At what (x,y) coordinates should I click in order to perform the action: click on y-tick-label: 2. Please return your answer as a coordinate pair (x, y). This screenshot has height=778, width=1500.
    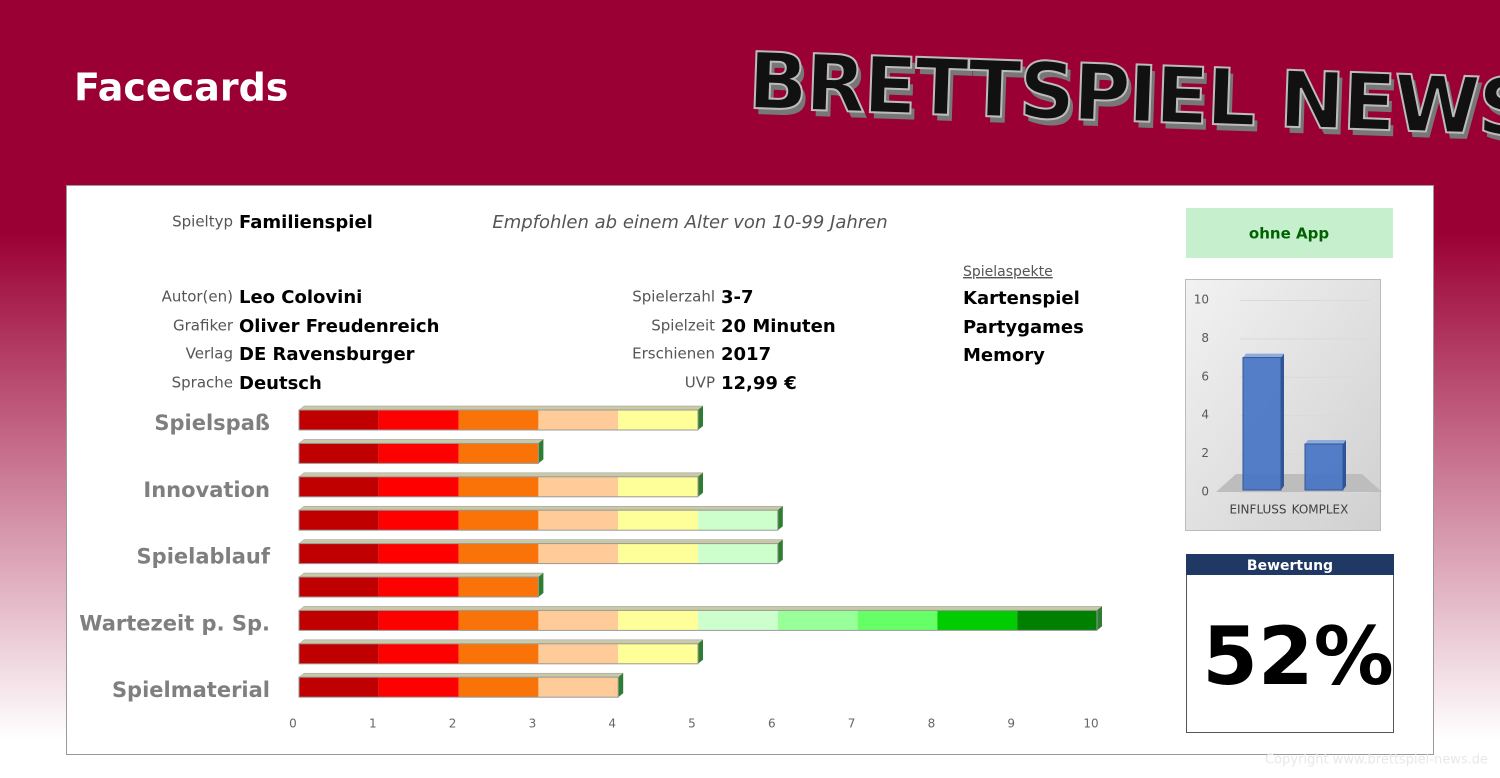
    Looking at the image, I should click on (1205, 453).